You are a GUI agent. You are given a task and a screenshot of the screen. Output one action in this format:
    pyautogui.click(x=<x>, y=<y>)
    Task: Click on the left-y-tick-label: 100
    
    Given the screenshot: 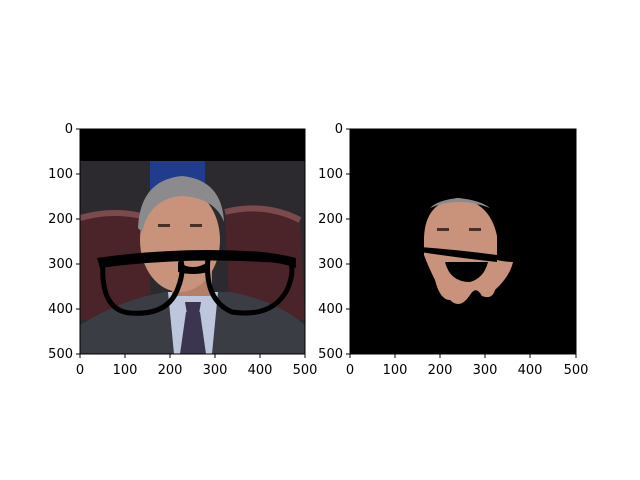 What is the action you would take?
    pyautogui.click(x=60, y=174)
    